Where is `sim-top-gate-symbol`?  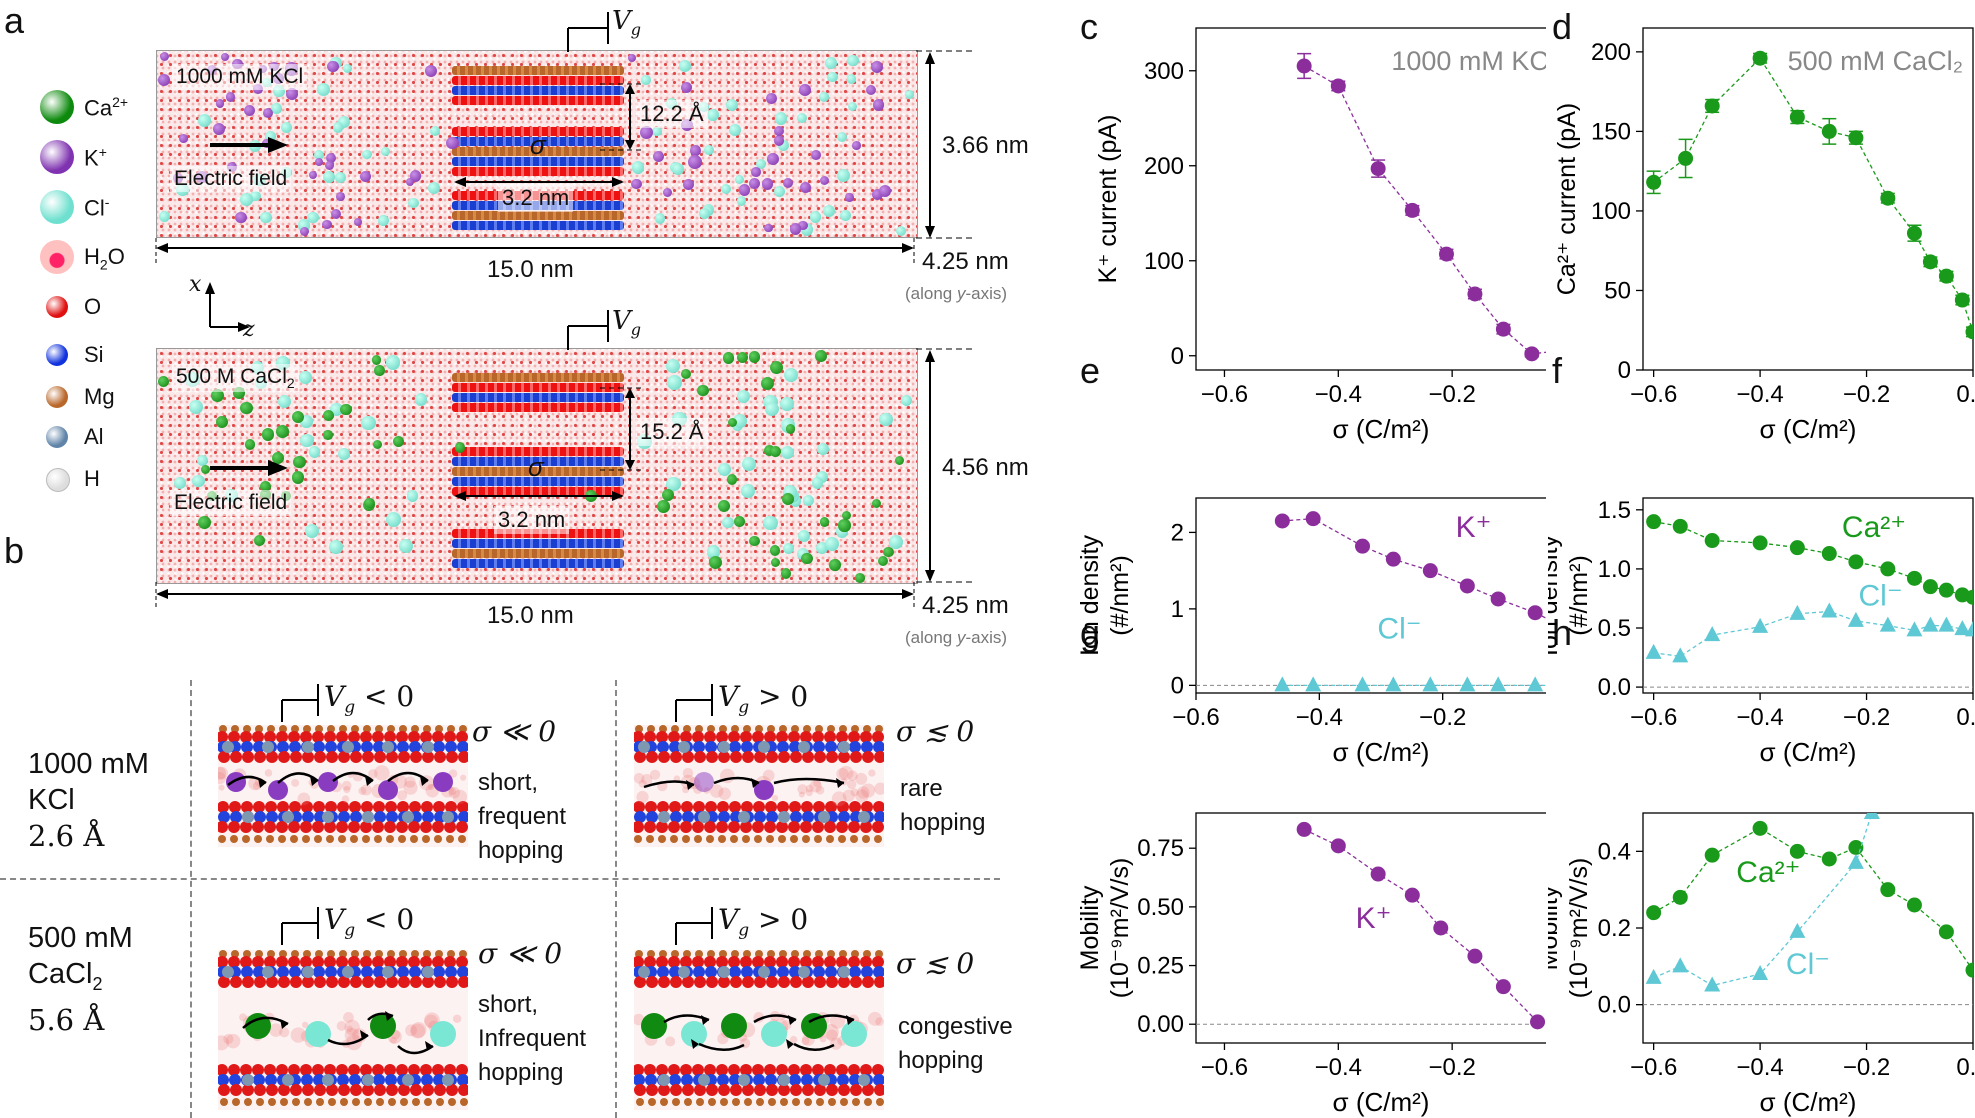 sim-top-gate-symbol is located at coordinates (588, 32).